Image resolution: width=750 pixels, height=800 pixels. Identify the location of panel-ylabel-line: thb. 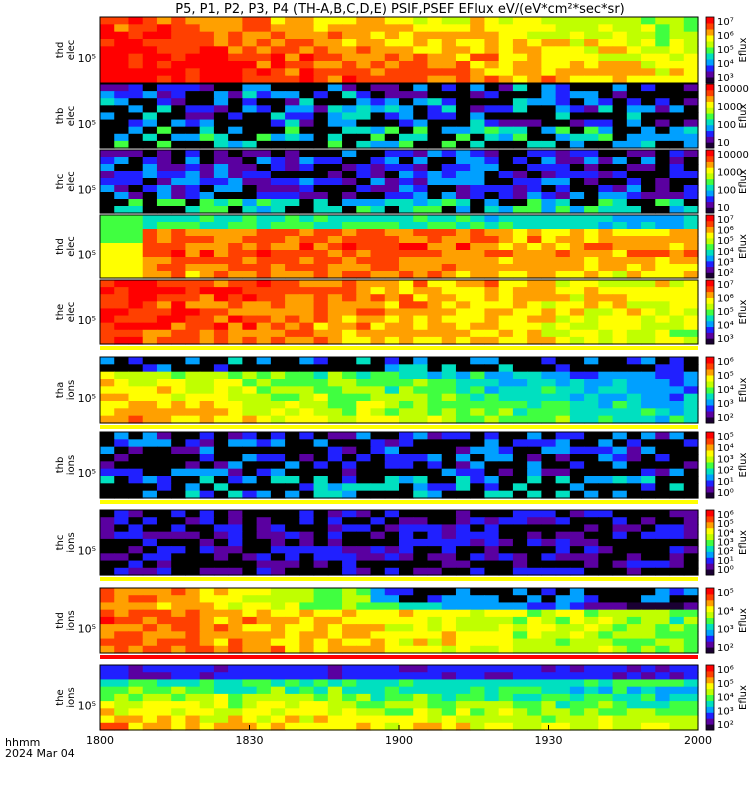
(60, 465).